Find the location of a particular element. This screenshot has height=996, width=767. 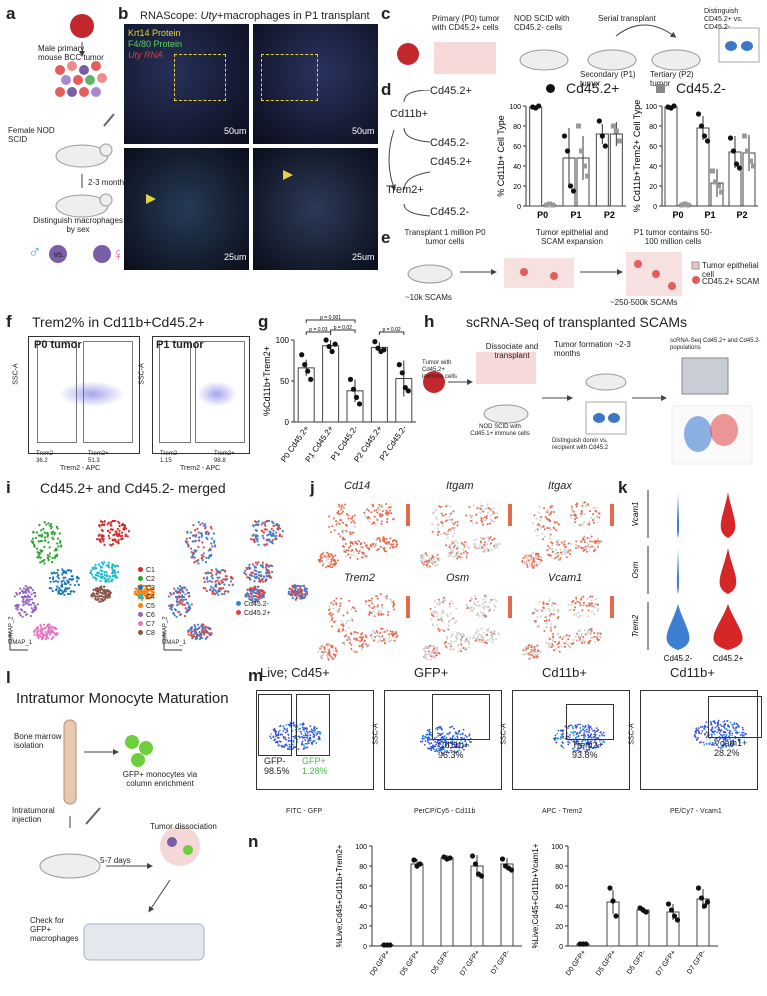

x-tick-label: D7 GFP- is located at coordinates (697, 962).